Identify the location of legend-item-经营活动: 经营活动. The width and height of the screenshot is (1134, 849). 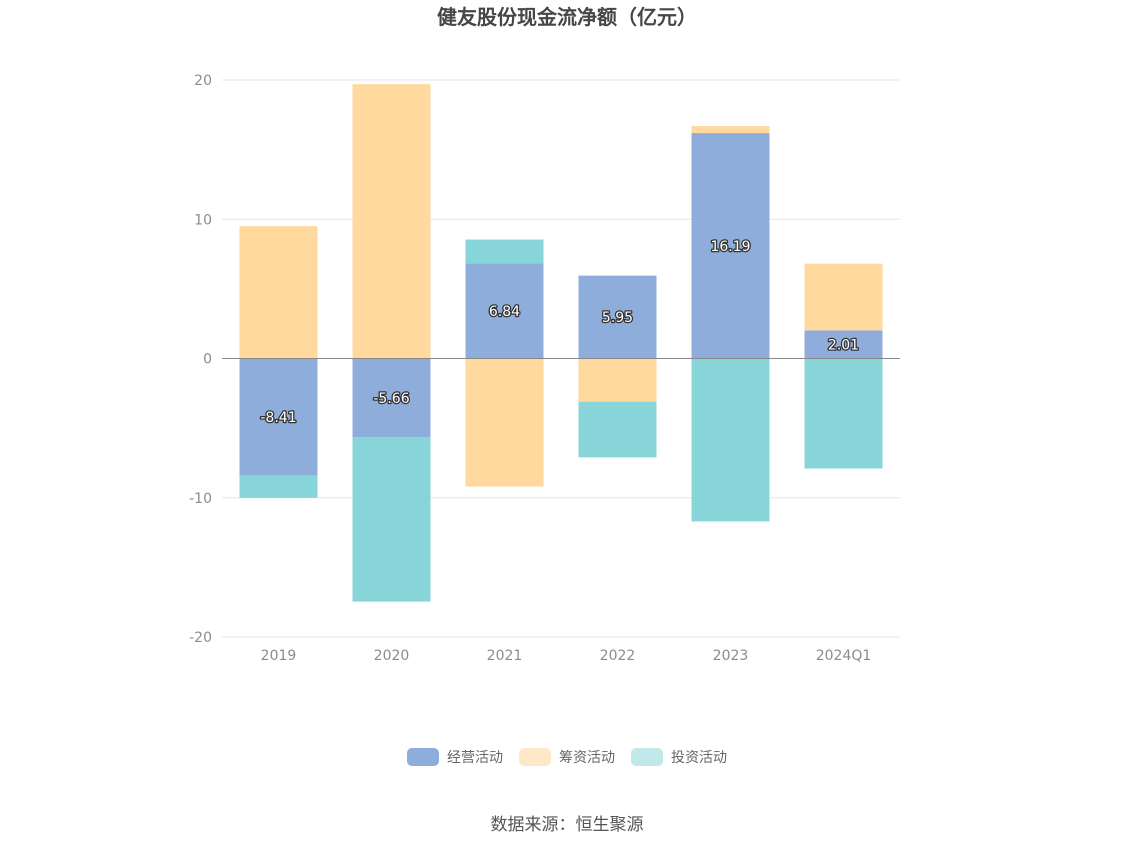
(455, 757).